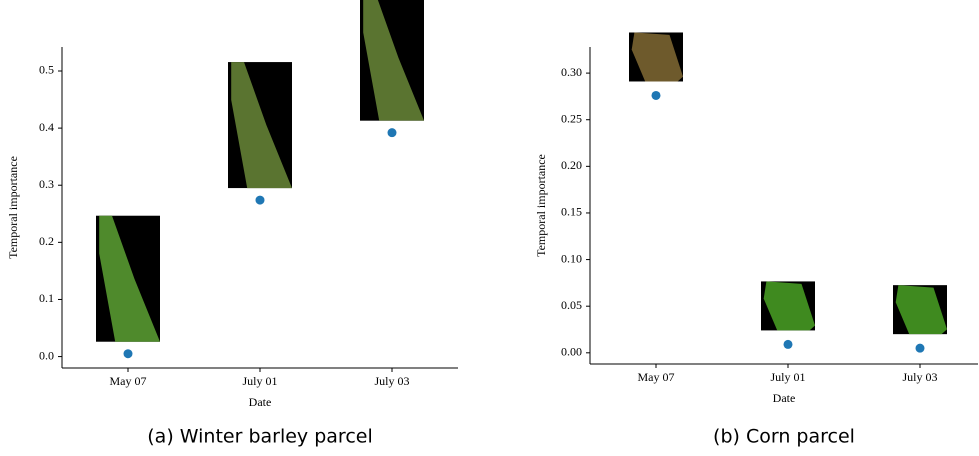  I want to click on y-tick-label: 0.0, so click(46, 355).